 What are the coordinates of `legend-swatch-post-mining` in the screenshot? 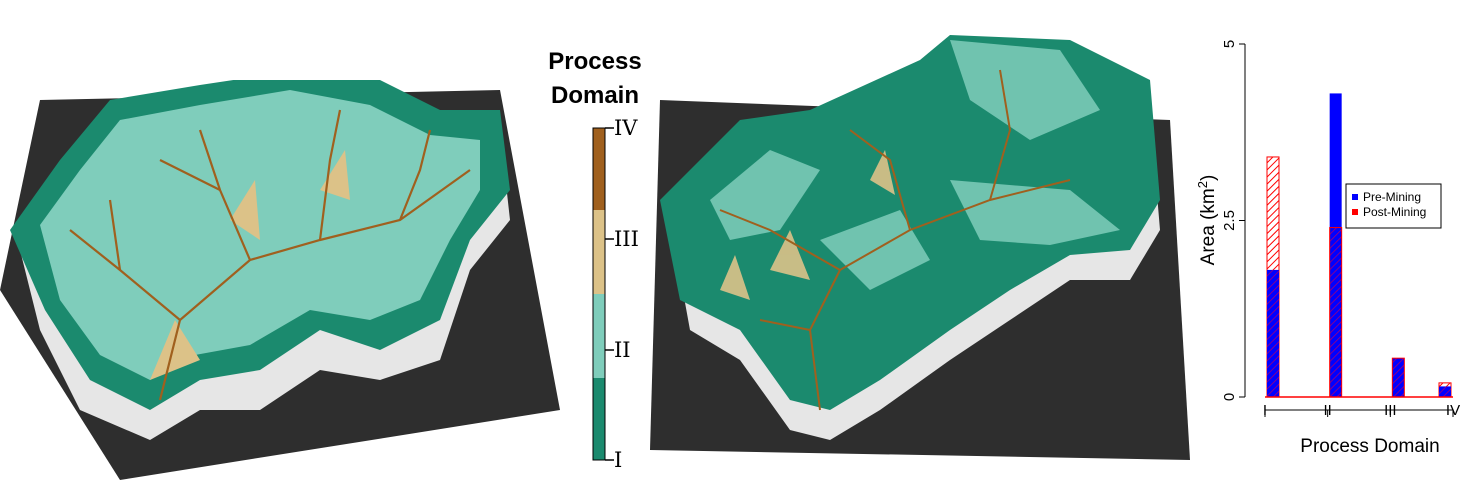 It's located at (1355, 212).